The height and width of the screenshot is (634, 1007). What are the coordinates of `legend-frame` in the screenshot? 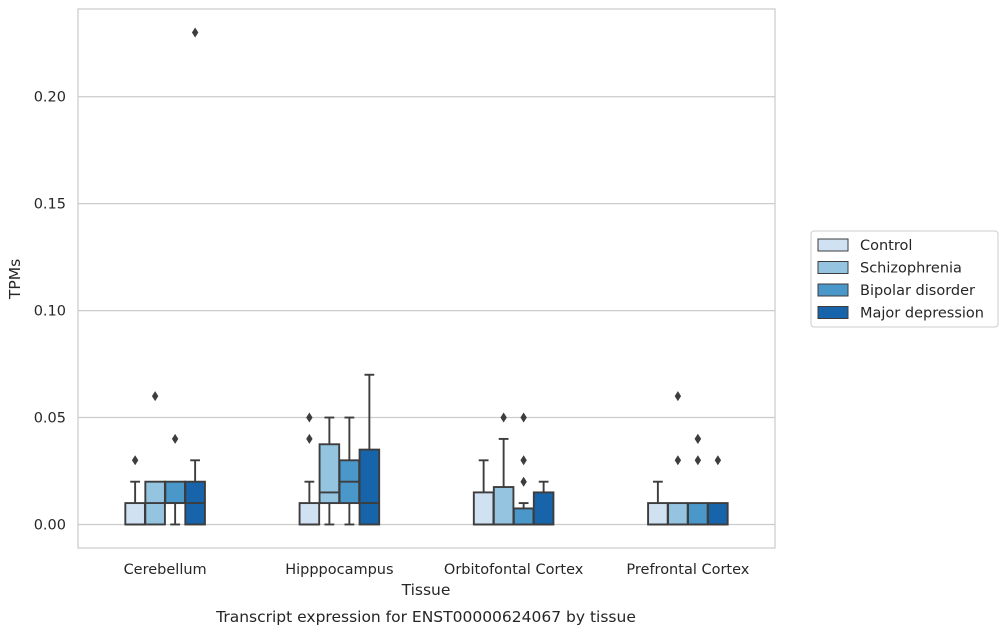 It's located at (904, 279).